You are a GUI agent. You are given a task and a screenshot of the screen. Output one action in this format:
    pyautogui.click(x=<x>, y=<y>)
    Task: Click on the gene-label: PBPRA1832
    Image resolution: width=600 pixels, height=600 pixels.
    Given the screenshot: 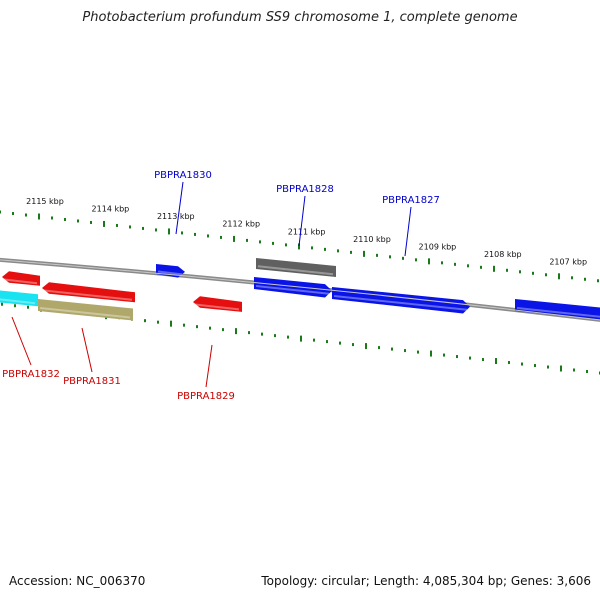 What is the action you would take?
    pyautogui.click(x=31, y=374)
    